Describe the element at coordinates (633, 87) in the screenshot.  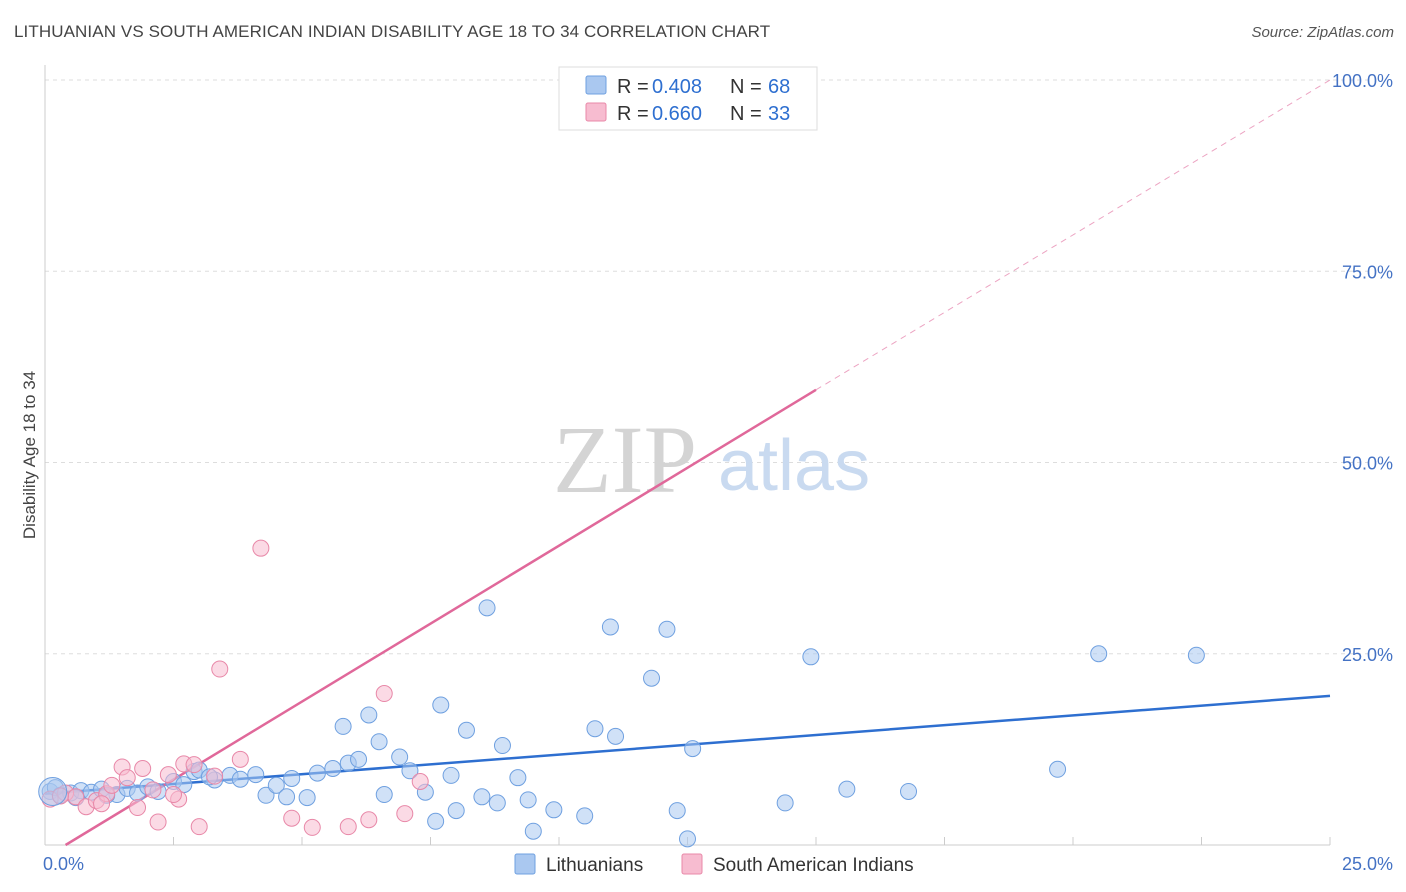
I see `legend-r-label-0: R =` at that location.